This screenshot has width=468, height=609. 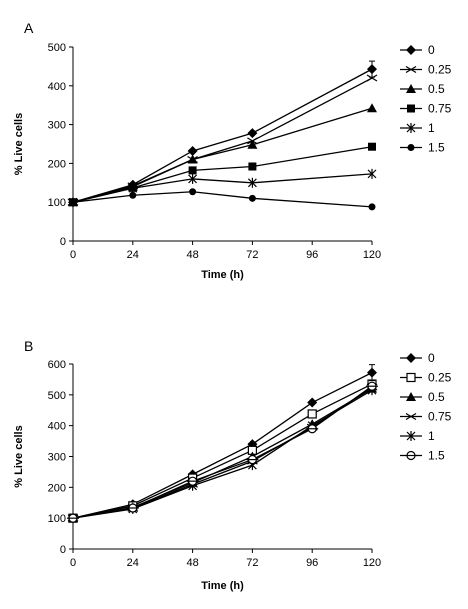 I want to click on y-tick-label: 400, so click(x=57, y=87).